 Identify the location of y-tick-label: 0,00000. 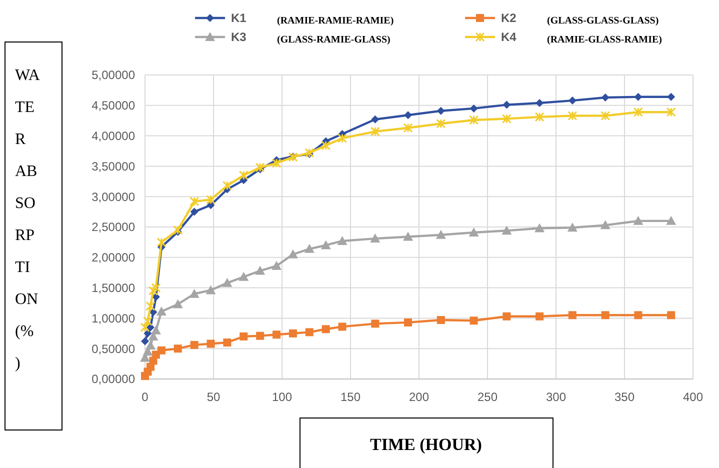
(114, 379).